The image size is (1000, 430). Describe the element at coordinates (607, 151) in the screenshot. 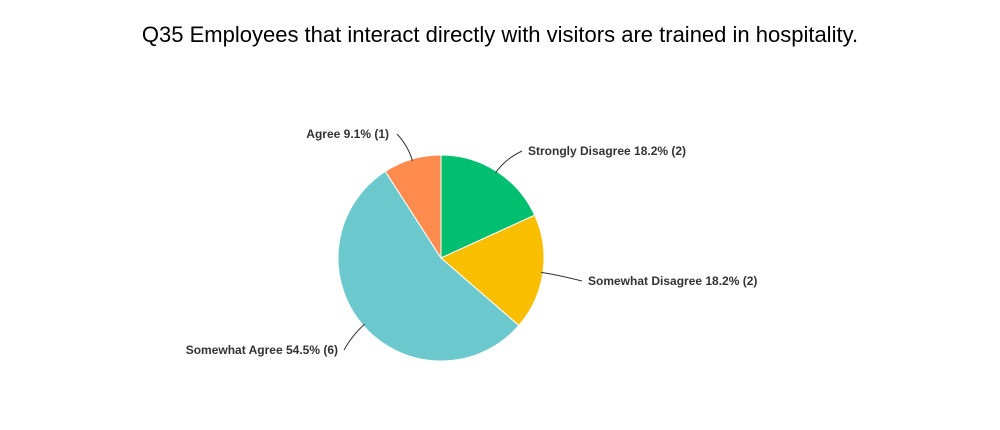

I see `slice-label-strongly-disagree: Strongly Disagree 18.2% (2)` at that location.